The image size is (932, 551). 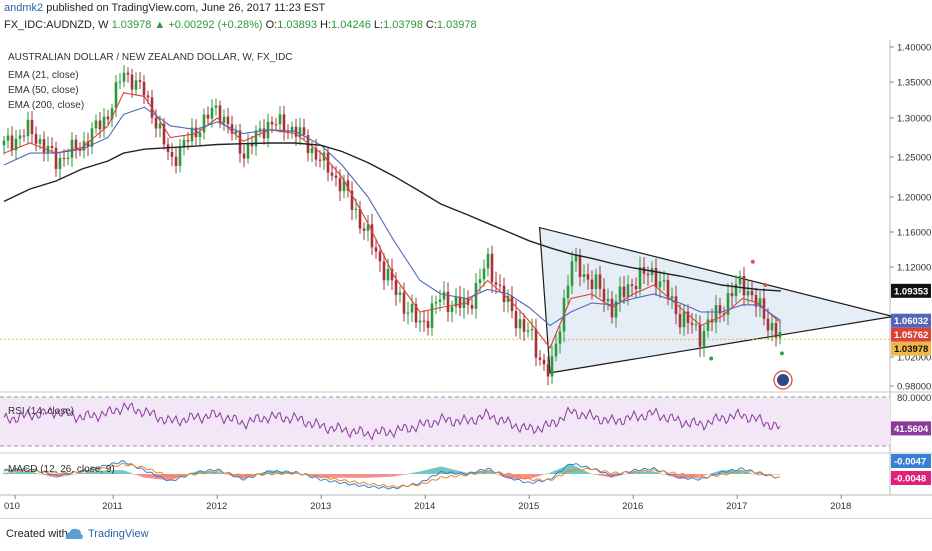 I want to click on tradingview-brand-link: TradingView, so click(x=118, y=534).